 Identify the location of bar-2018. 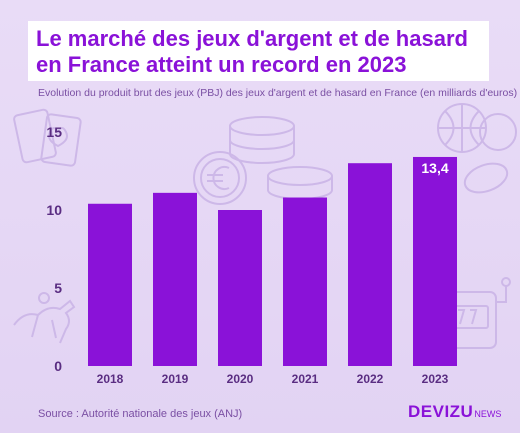
(110, 284).